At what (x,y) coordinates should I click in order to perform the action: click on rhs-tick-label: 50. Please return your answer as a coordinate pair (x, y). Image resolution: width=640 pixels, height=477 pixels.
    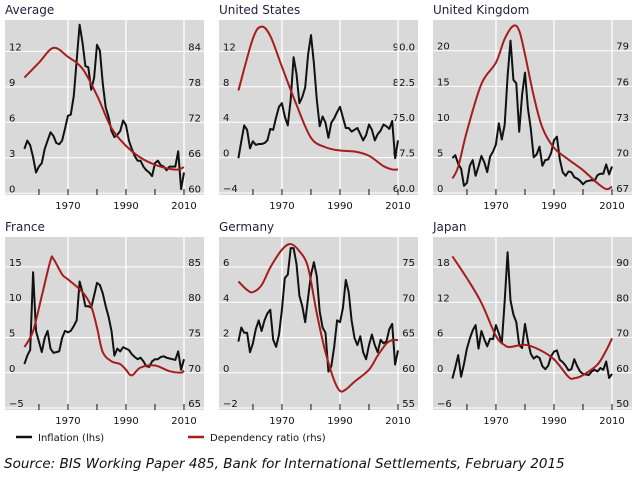
    Looking at the image, I should click on (622, 404).